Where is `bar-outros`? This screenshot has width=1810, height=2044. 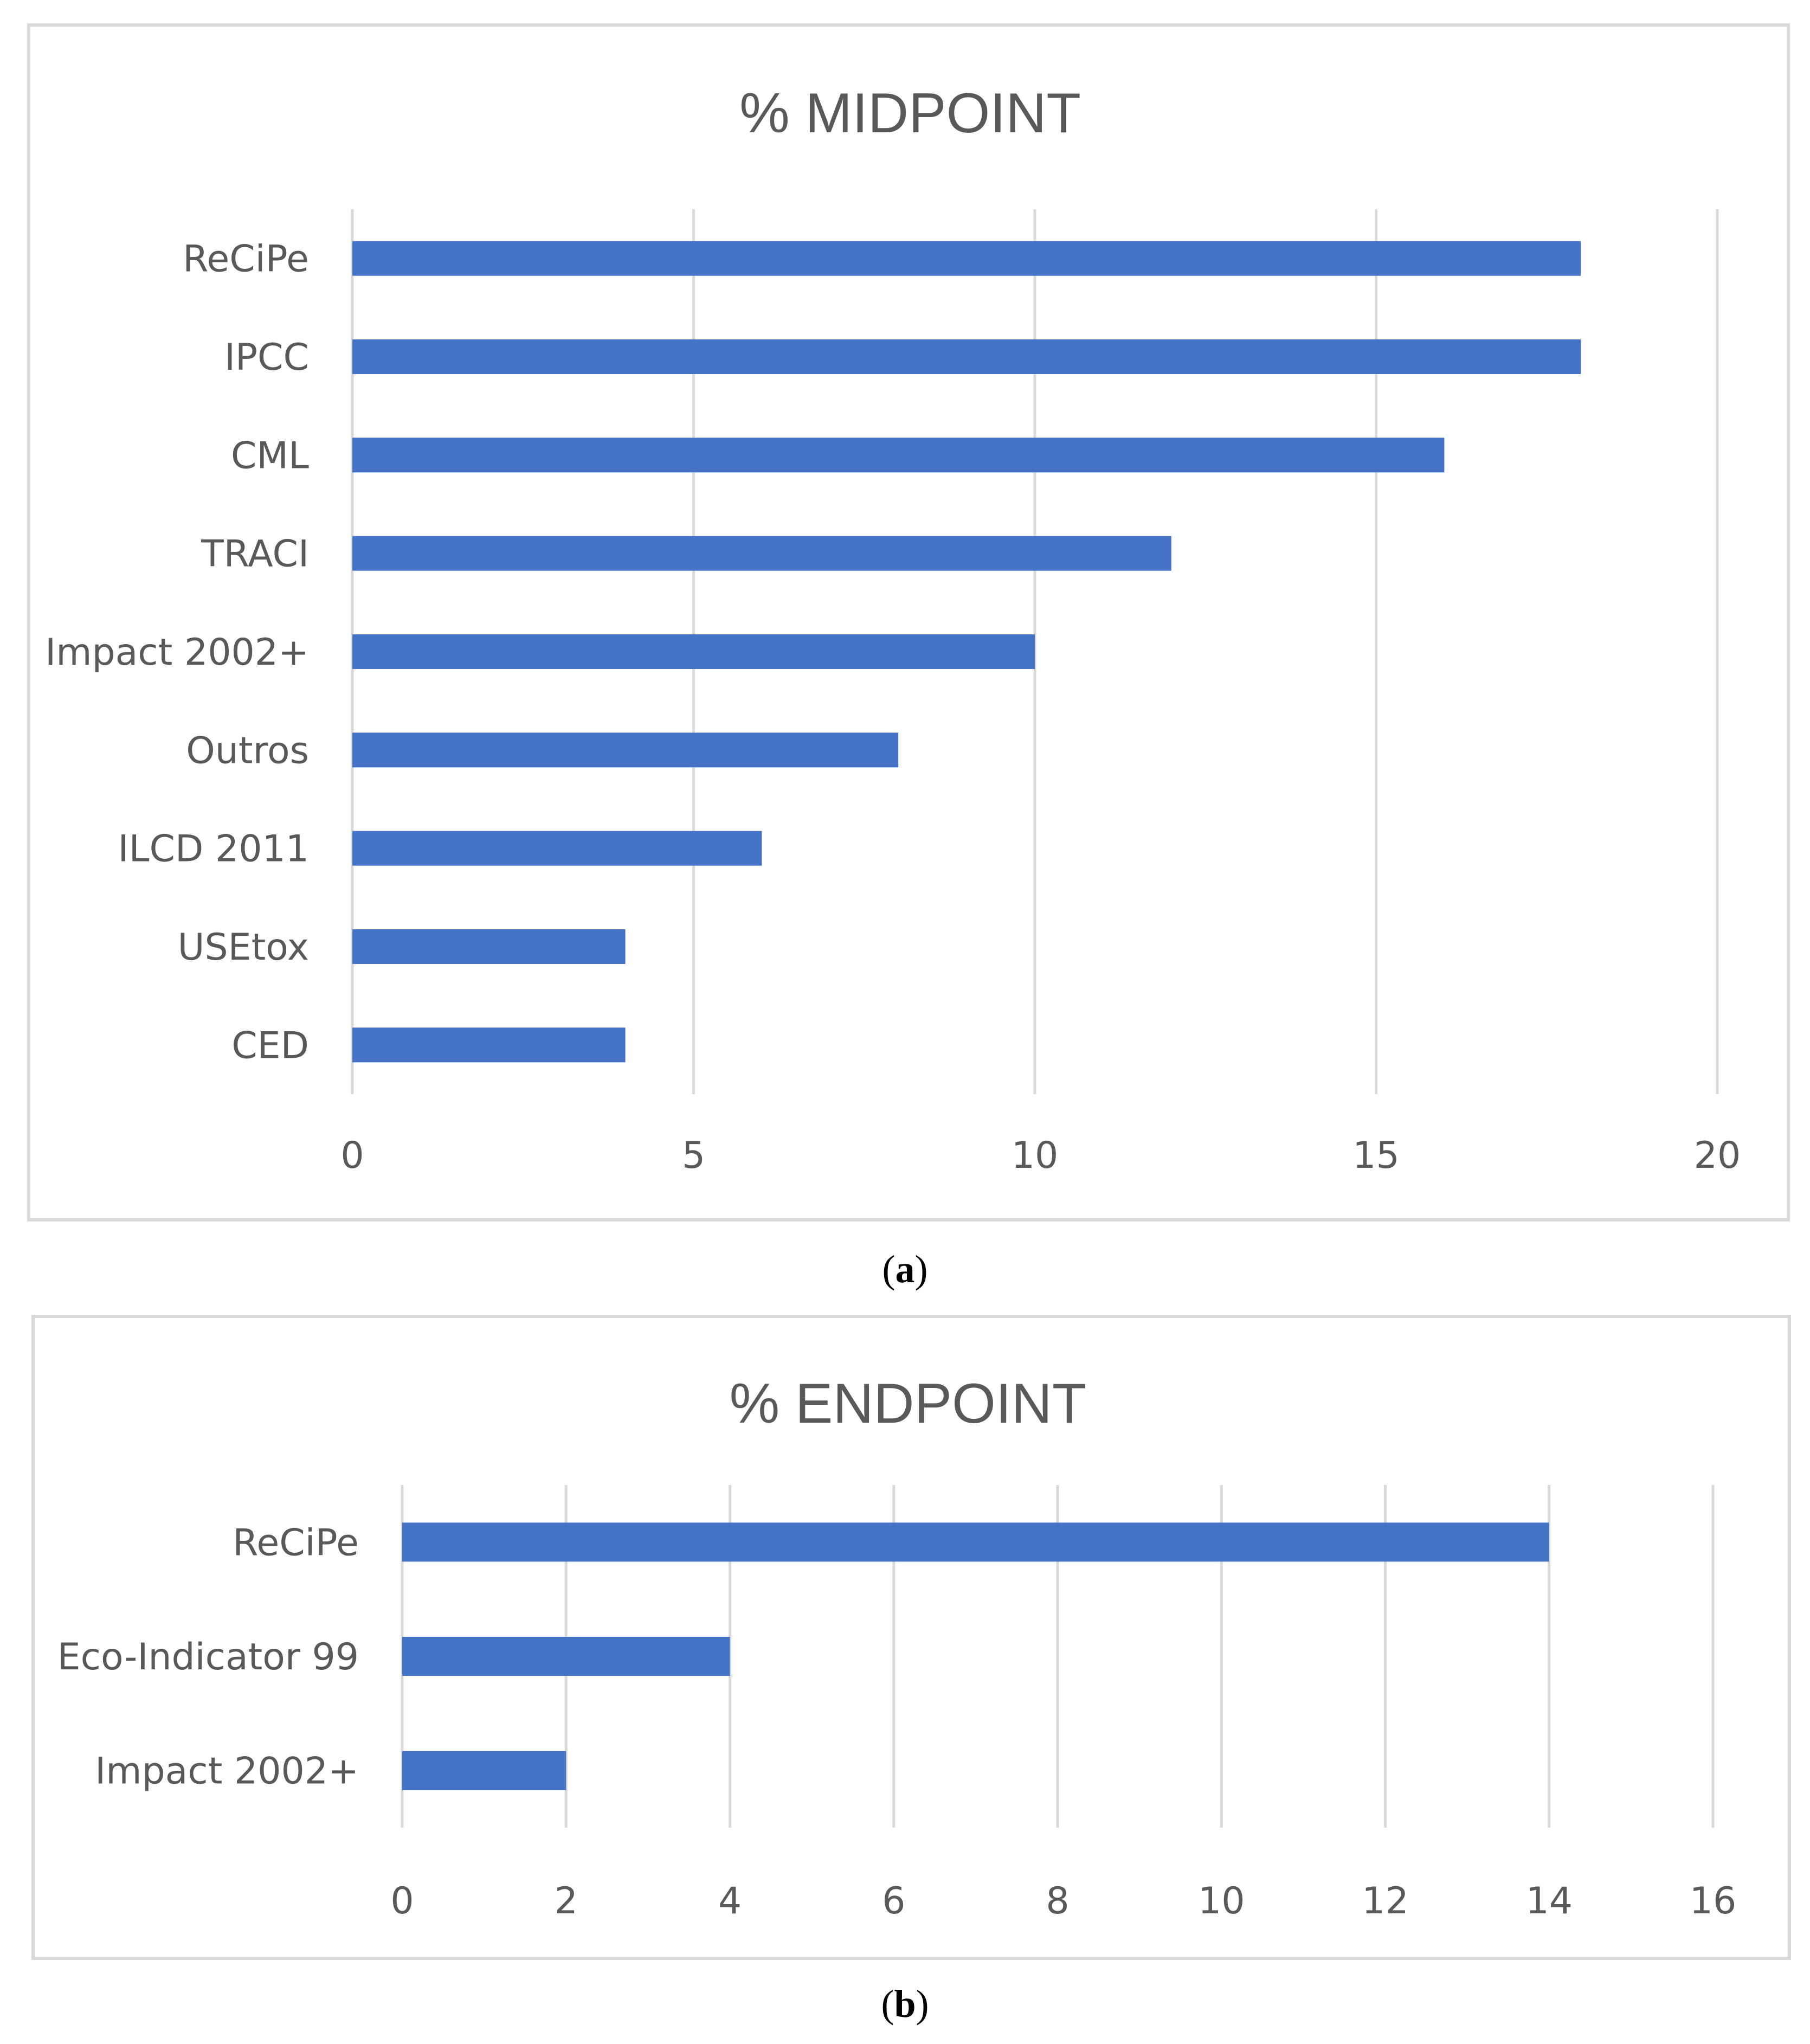
bar-outros is located at coordinates (625, 750).